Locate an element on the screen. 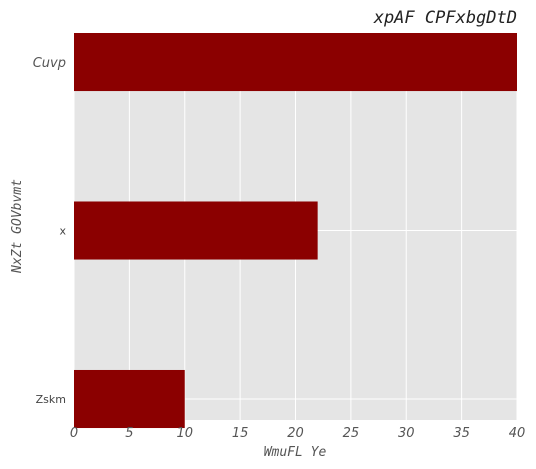 Image resolution: width=536 pixels, height=469 pixels. x-axis-title: WmuFL Ye is located at coordinates (295, 452).